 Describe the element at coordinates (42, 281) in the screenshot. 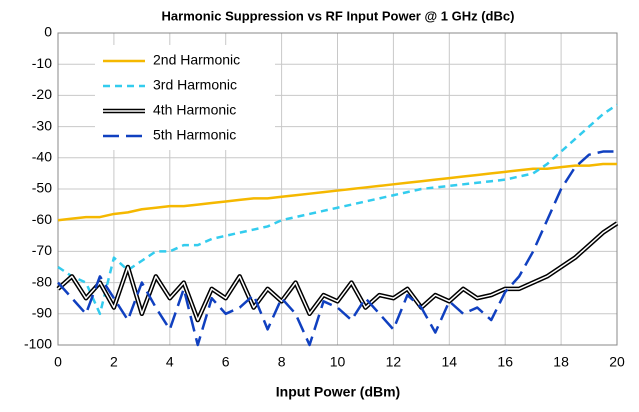

I see `y-tick-label: -80` at that location.